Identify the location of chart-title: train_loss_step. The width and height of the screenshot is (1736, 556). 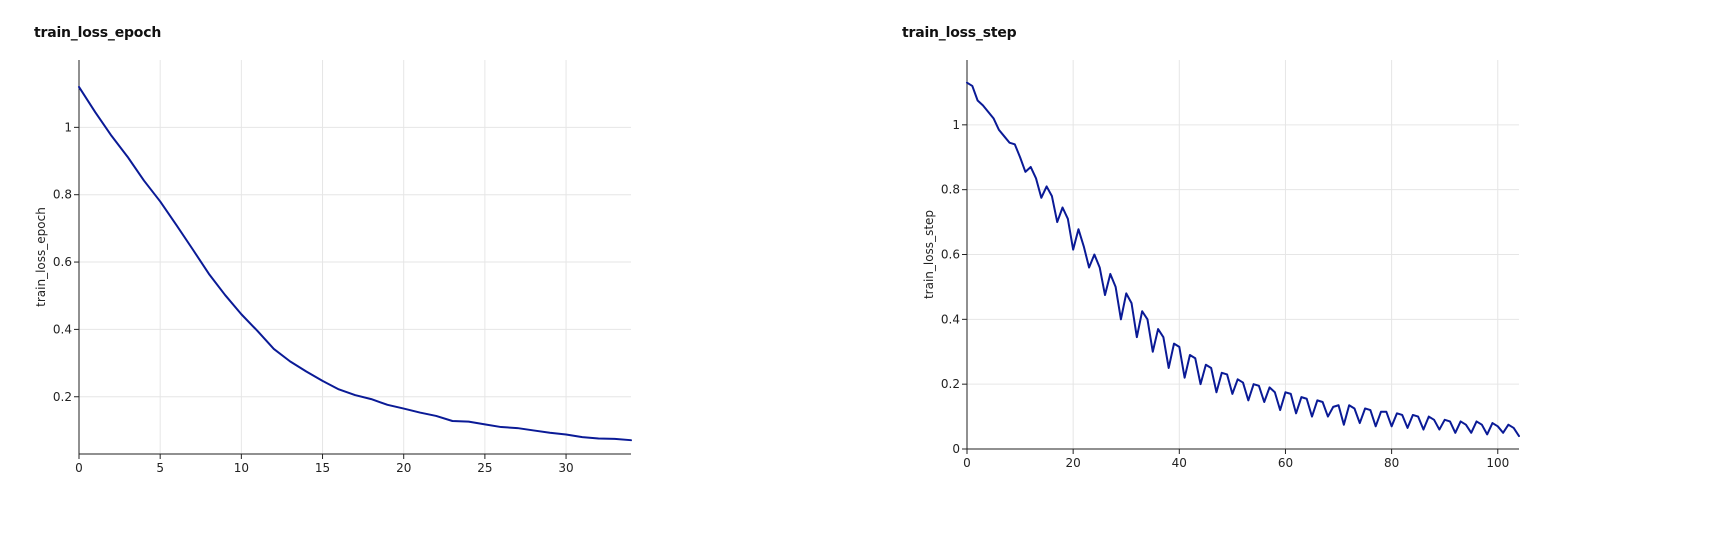
(959, 33).